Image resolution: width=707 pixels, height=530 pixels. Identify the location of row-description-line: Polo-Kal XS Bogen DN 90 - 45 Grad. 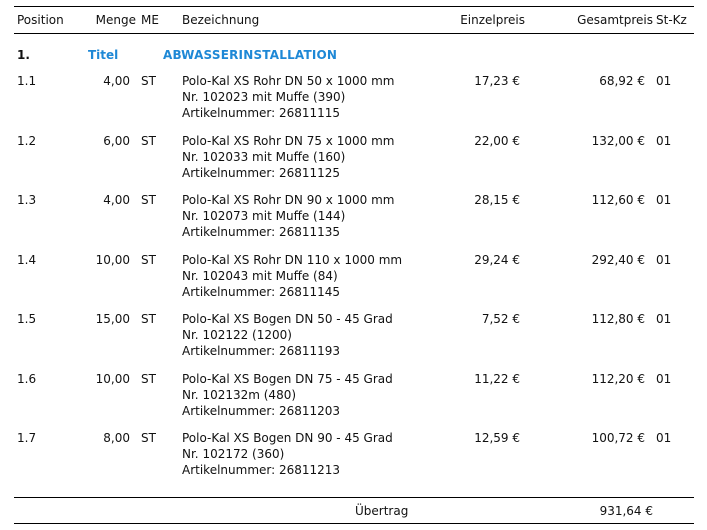
(287, 438).